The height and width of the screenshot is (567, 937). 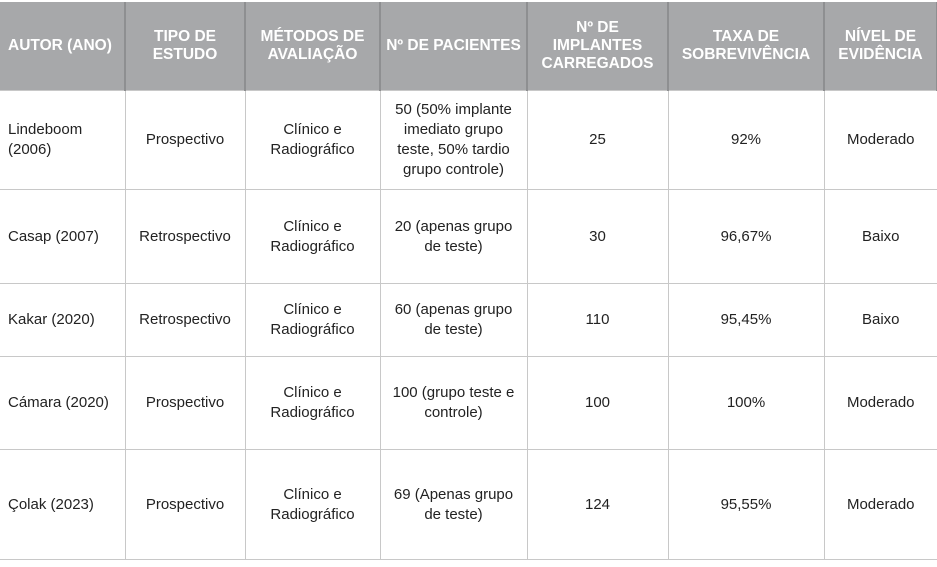 I want to click on header-methods: MÉTODOS DE AVALIAÇÃO, so click(x=312, y=46).